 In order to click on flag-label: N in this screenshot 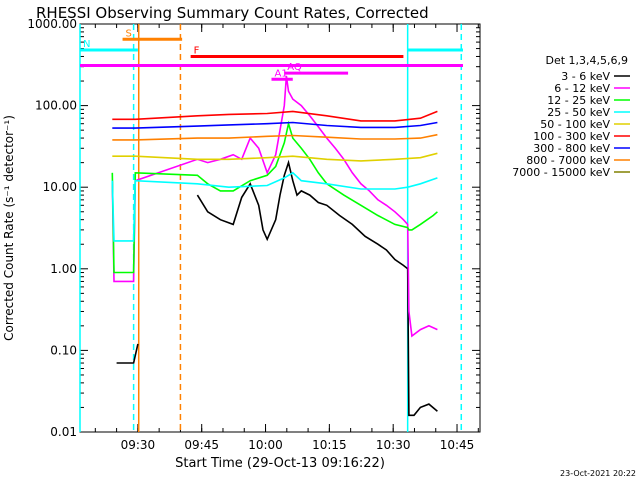, I will do `click(86, 44)`.